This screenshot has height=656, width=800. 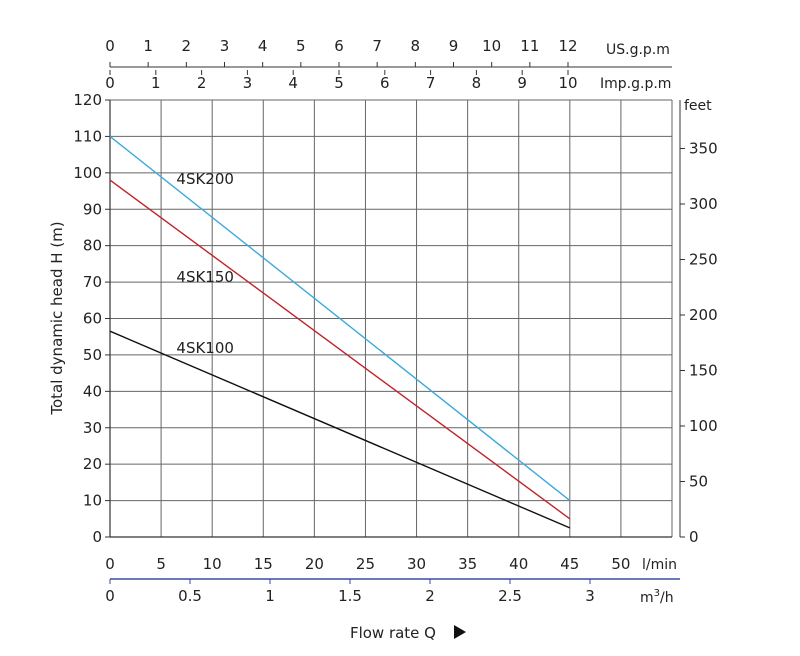 What do you see at coordinates (431, 83) in the screenshot?
I see `impgpm-tick-label: 7` at bounding box center [431, 83].